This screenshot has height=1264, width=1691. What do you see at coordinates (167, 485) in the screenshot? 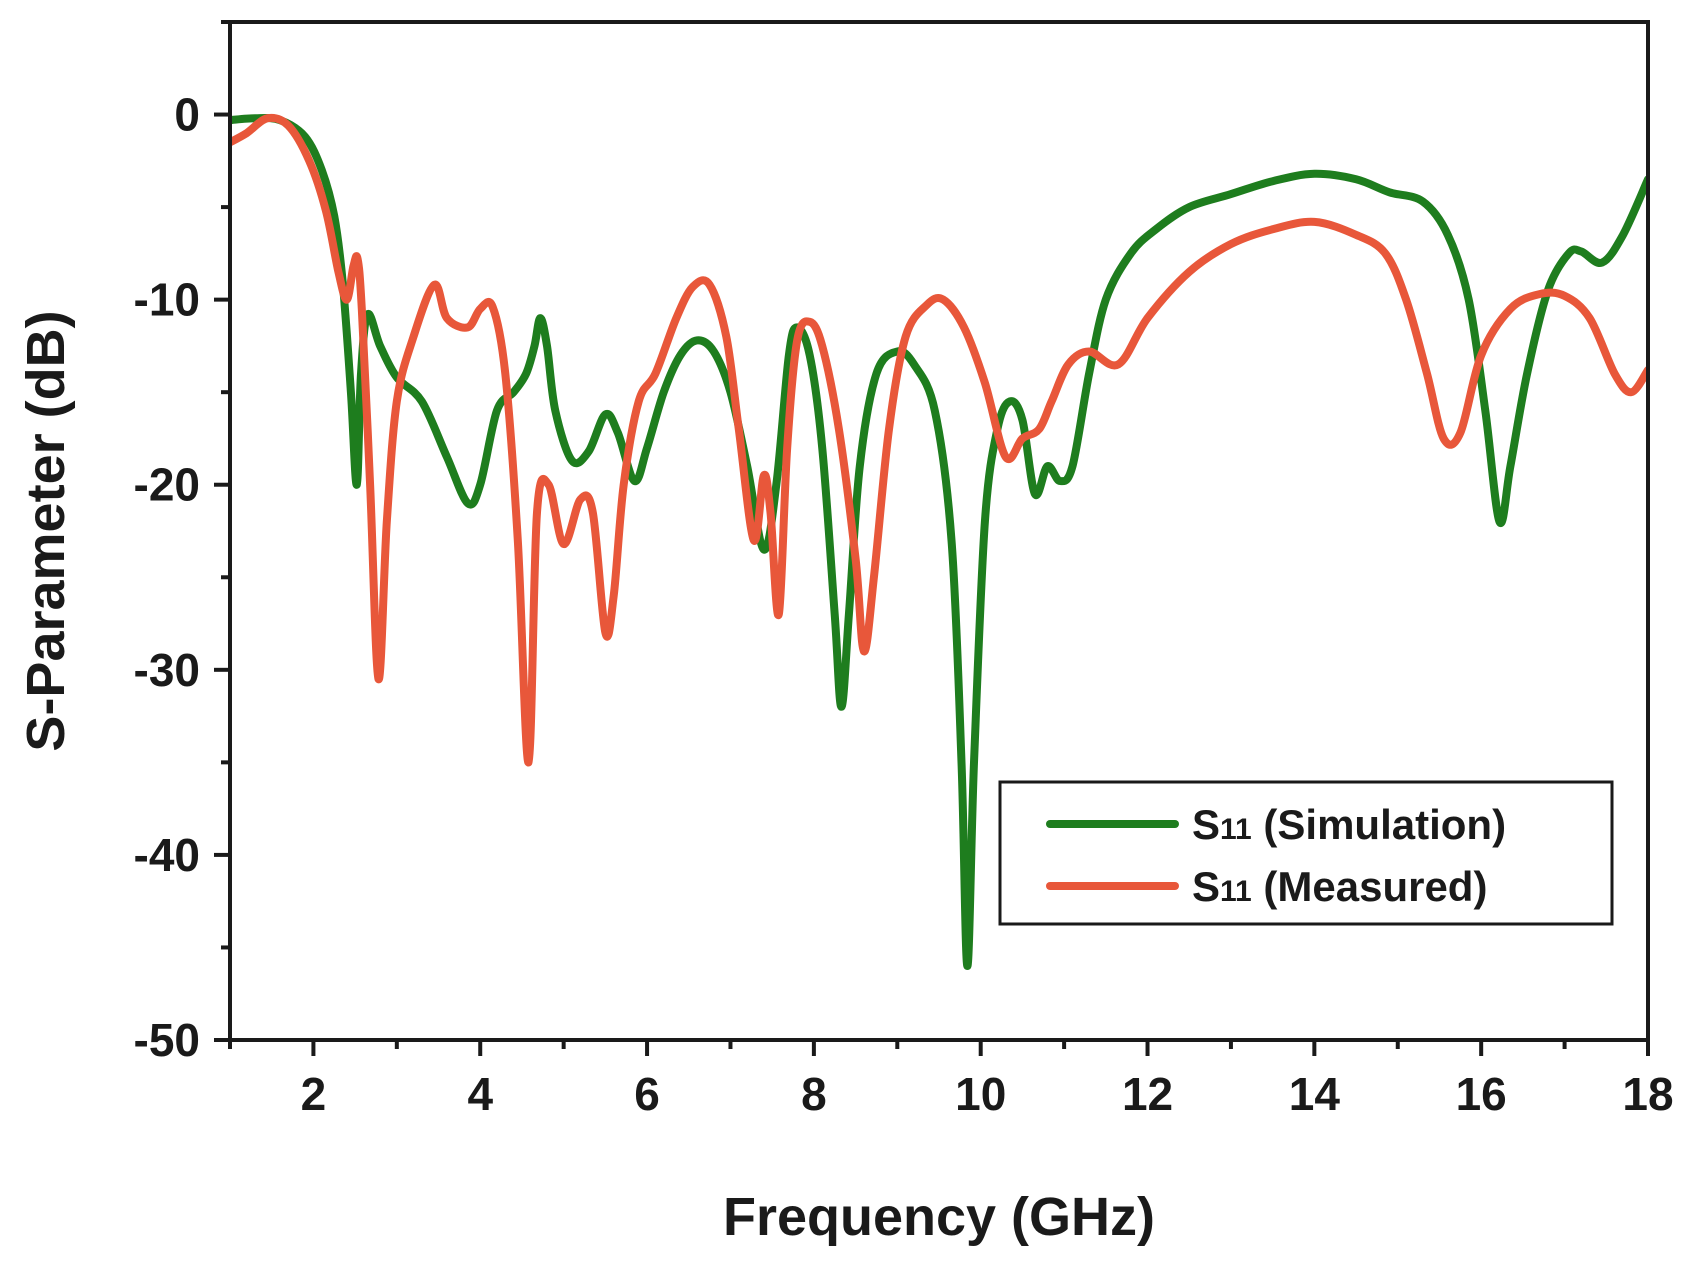
I see `y-tick-label: -20` at bounding box center [167, 485].